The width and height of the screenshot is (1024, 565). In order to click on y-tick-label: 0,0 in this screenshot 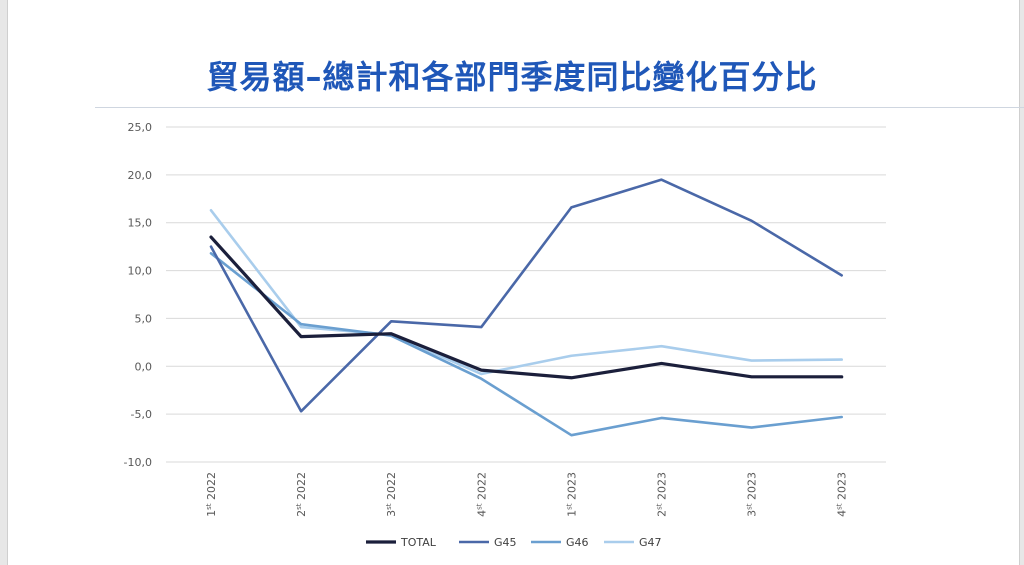, I will do `click(144, 366)`.